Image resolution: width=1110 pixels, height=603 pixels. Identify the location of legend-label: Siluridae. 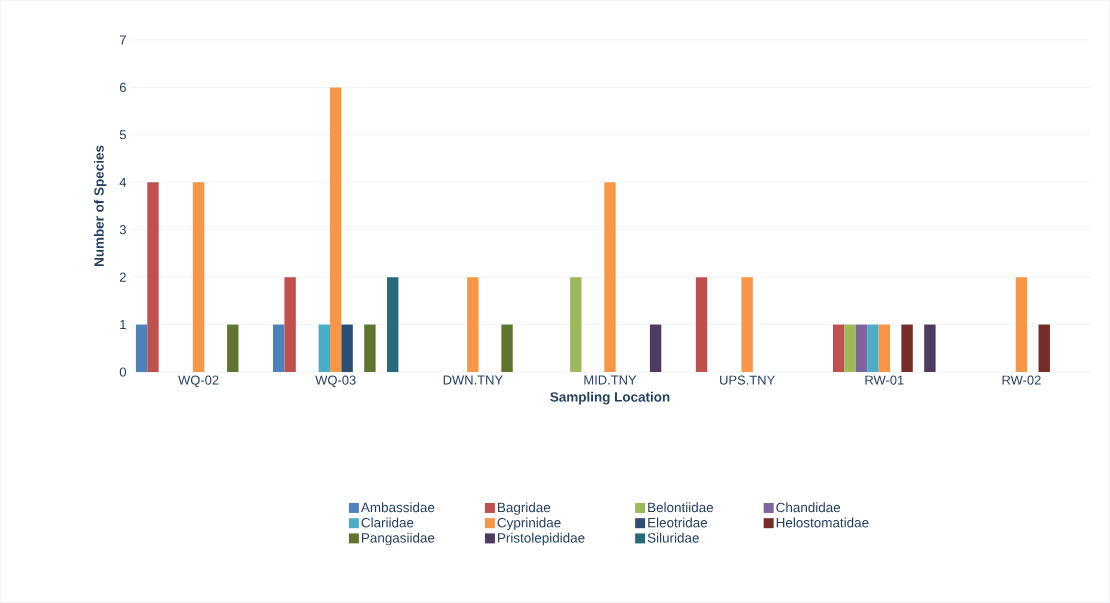
(673, 537).